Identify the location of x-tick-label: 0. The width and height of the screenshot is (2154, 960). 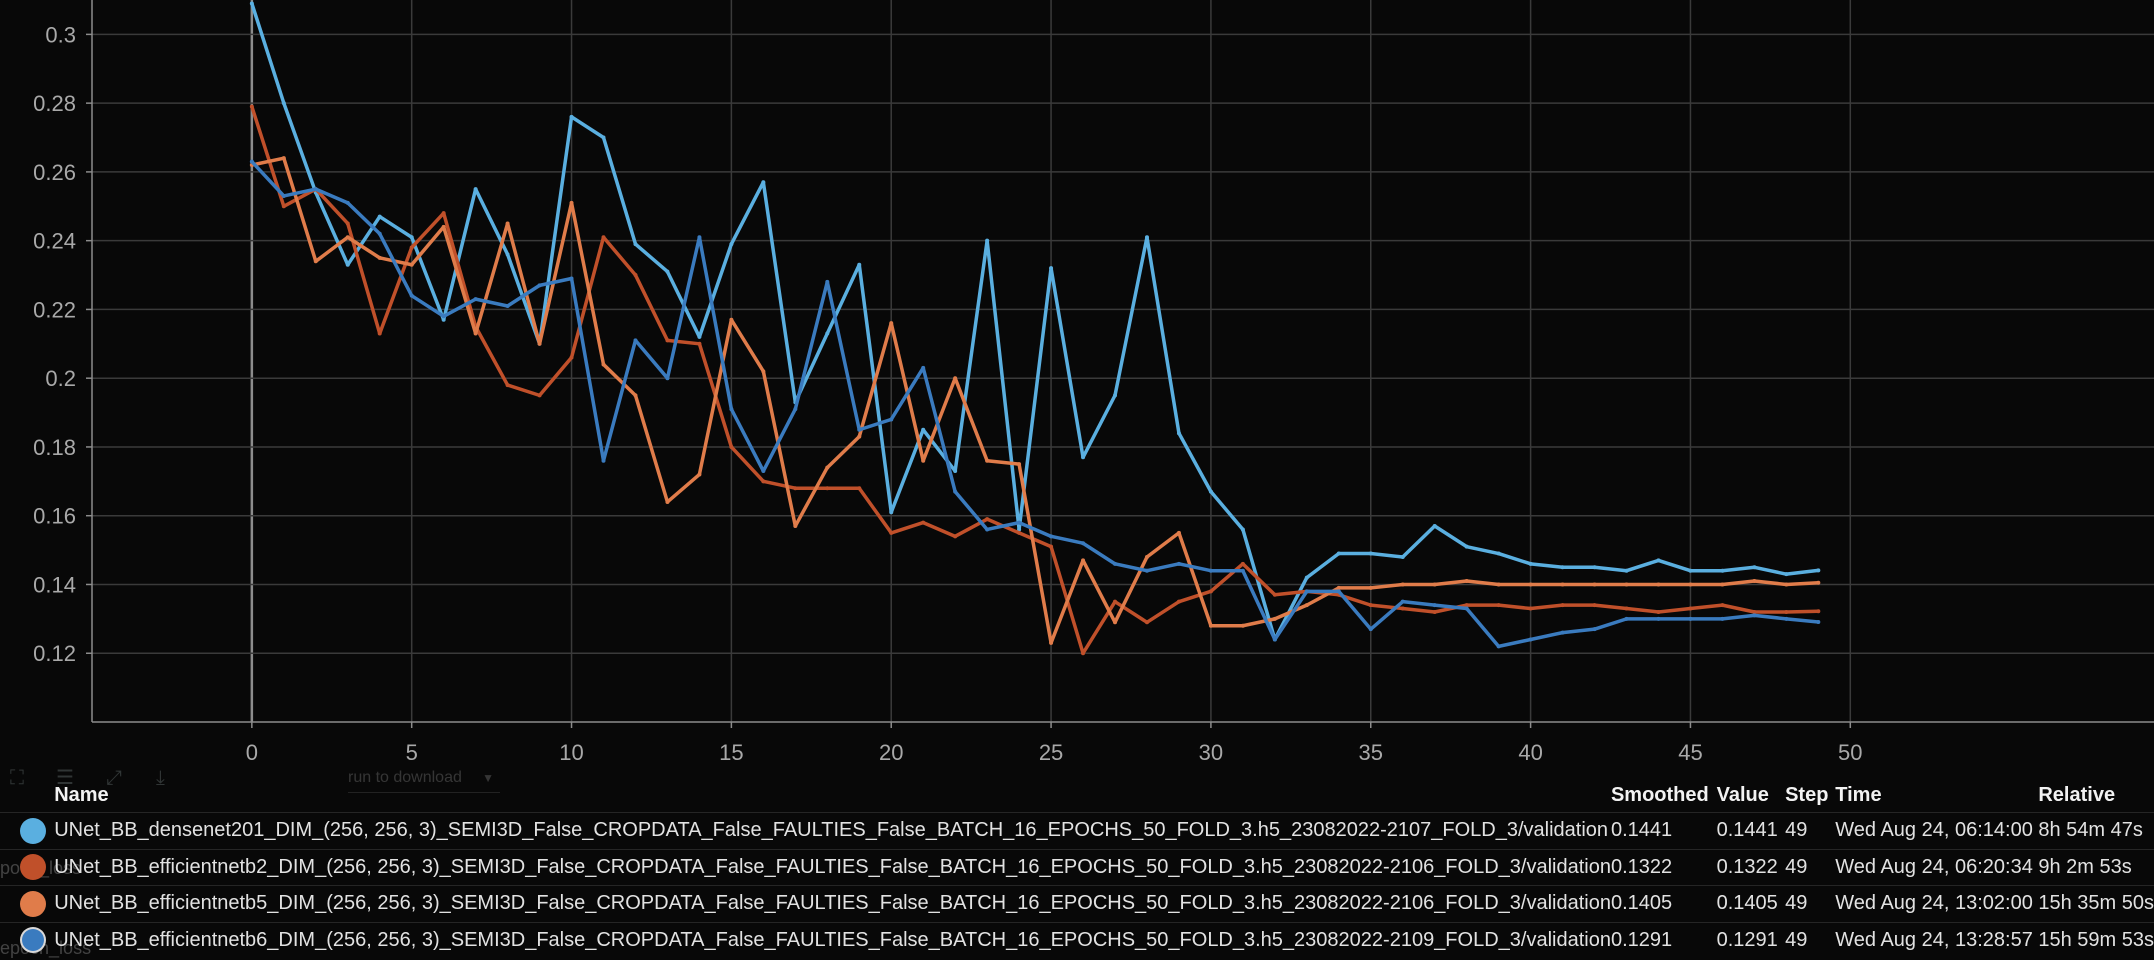
(252, 752).